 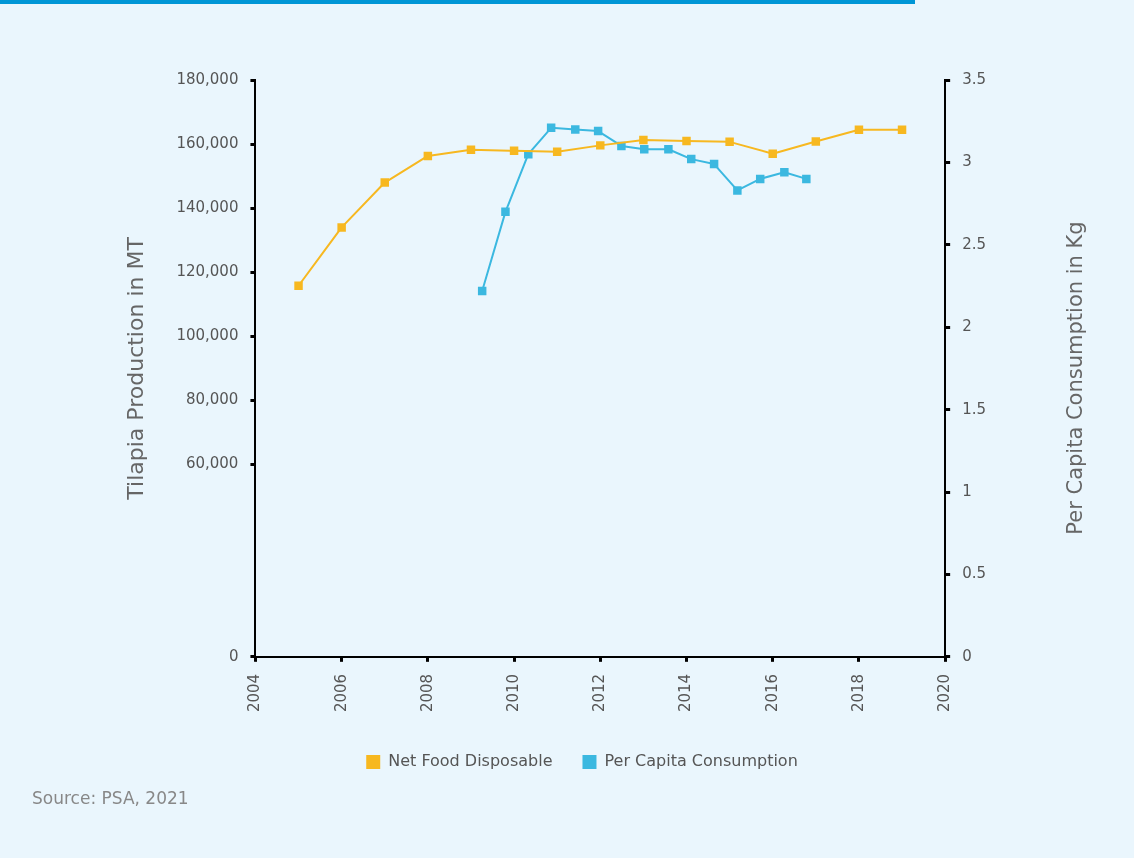 I want to click on y-tick-label: 180,000, so click(x=207, y=78).